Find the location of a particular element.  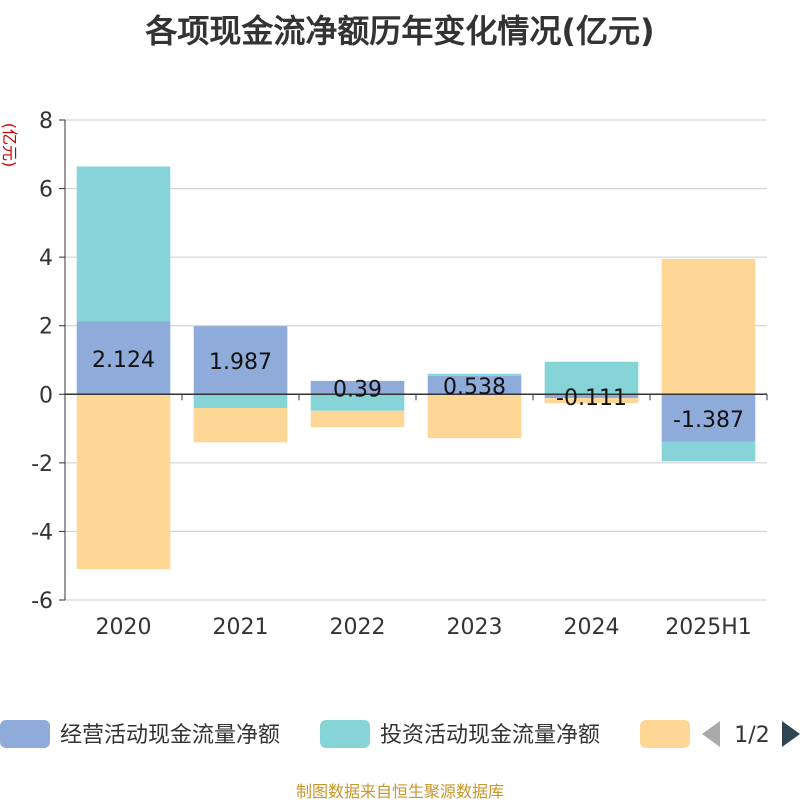

bar-2025H1-s0 is located at coordinates (708, 418).